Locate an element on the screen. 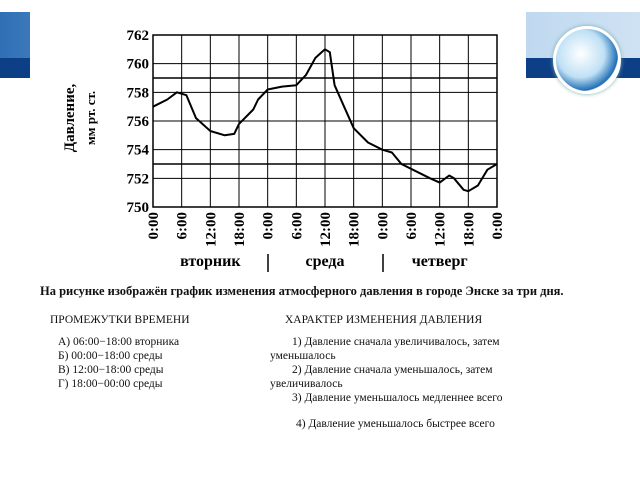 The width and height of the screenshot is (640, 480). y-axis-label: Давление, is located at coordinates (70, 118).